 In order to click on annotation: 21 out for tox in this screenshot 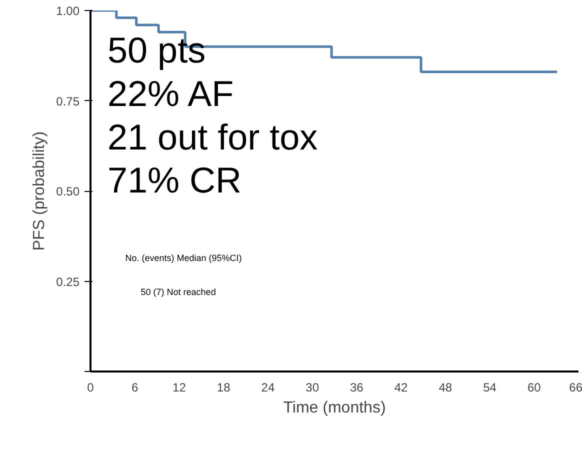, I will do `click(213, 137)`.